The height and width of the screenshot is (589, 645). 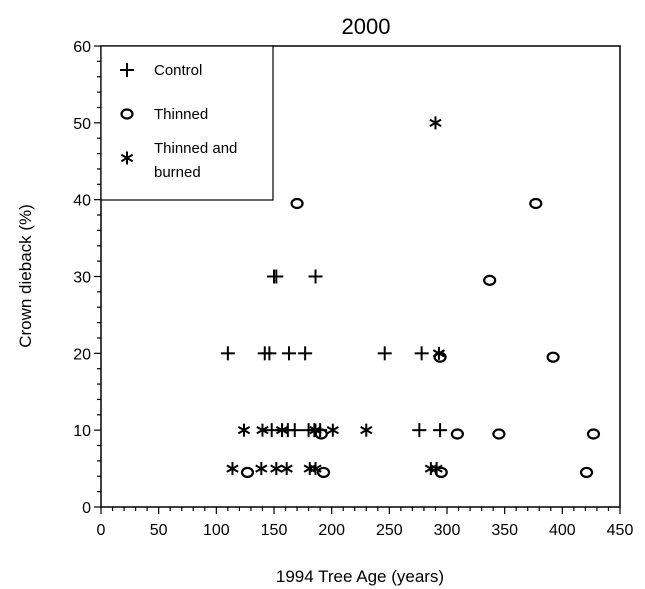 What do you see at coordinates (181, 114) in the screenshot?
I see `legend-label: Thinned` at bounding box center [181, 114].